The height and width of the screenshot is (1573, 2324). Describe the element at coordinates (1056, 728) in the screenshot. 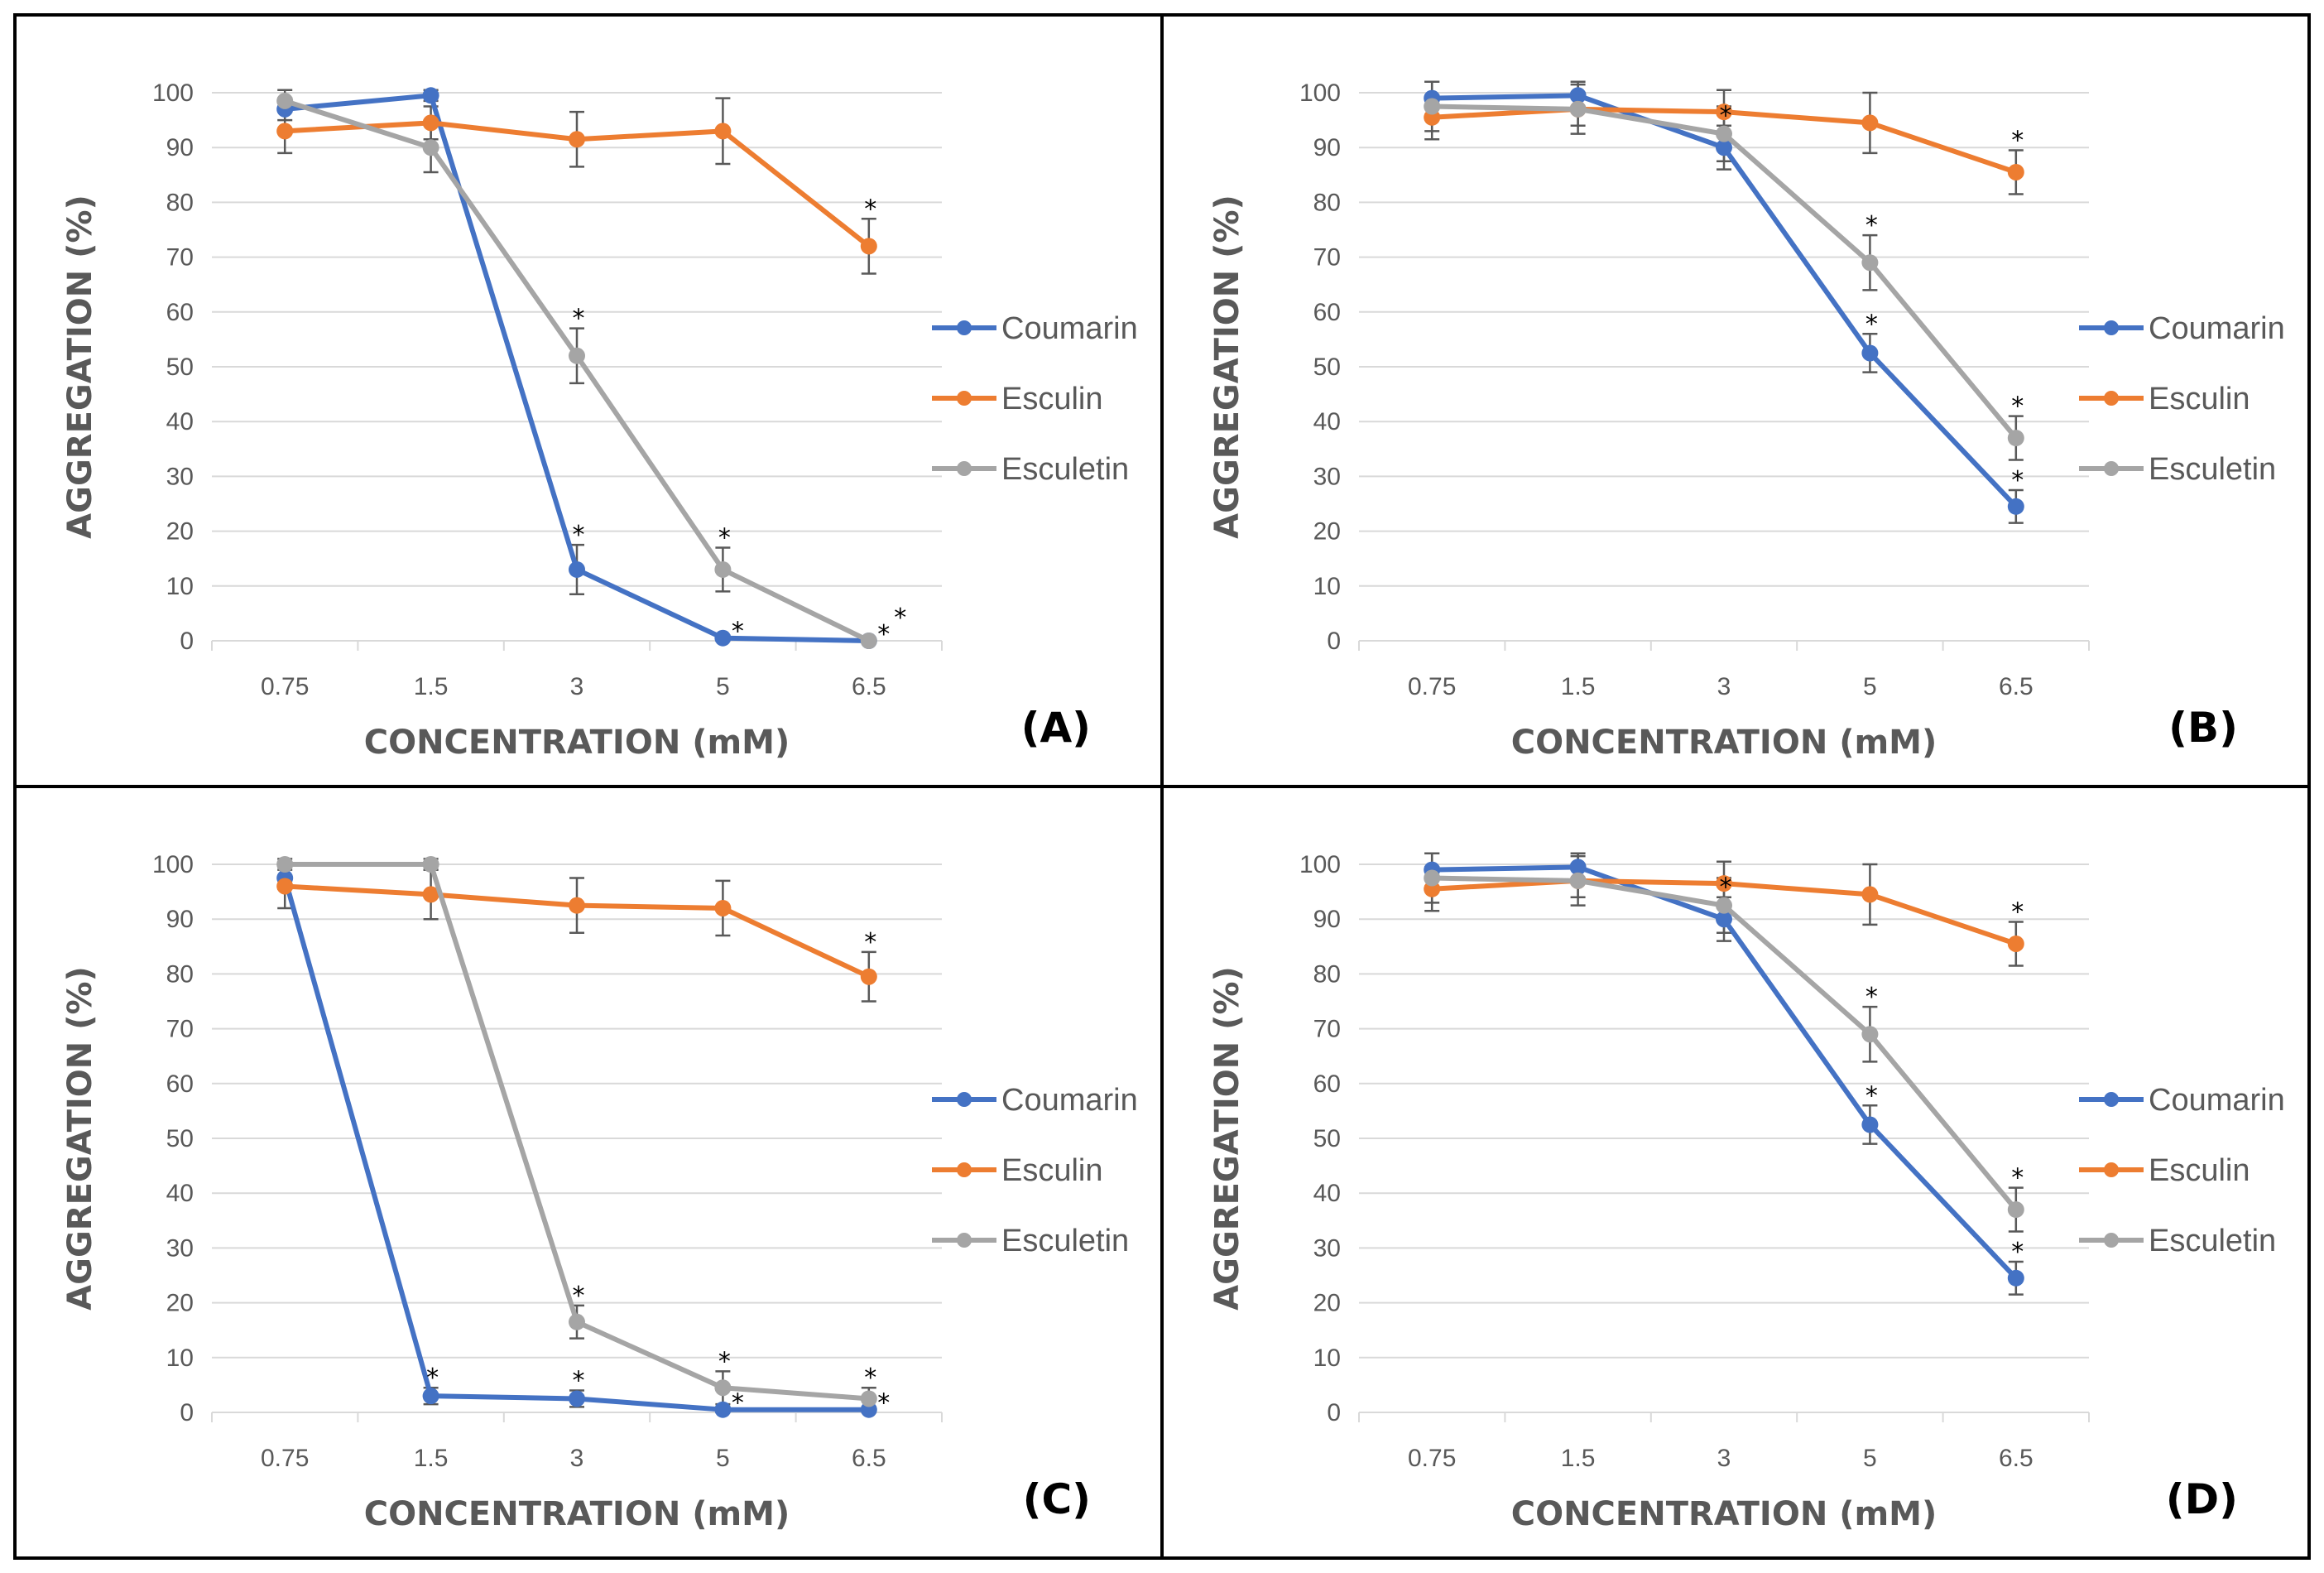

I see `panel-label: (A)` at that location.